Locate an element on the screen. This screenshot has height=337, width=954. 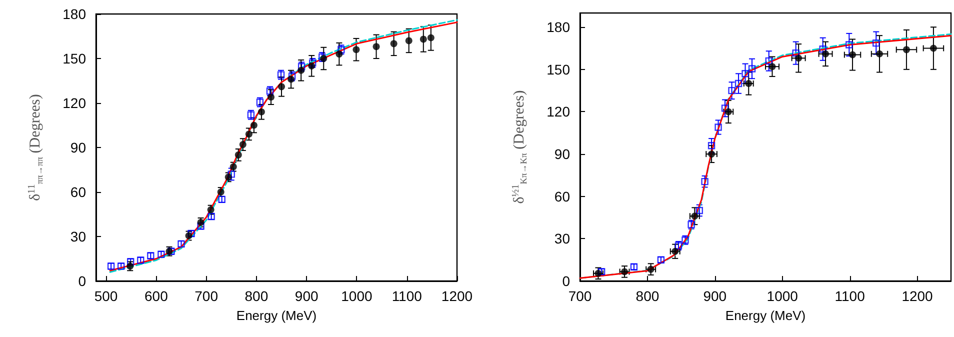
x-tick-label: 500 is located at coordinates (106, 296).